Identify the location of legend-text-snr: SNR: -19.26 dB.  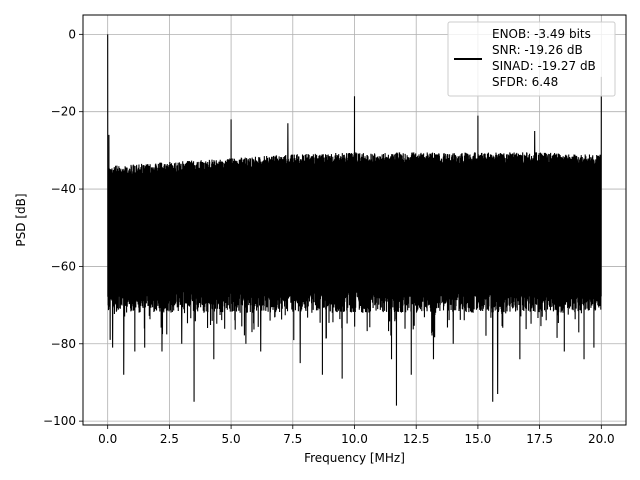
(537, 50).